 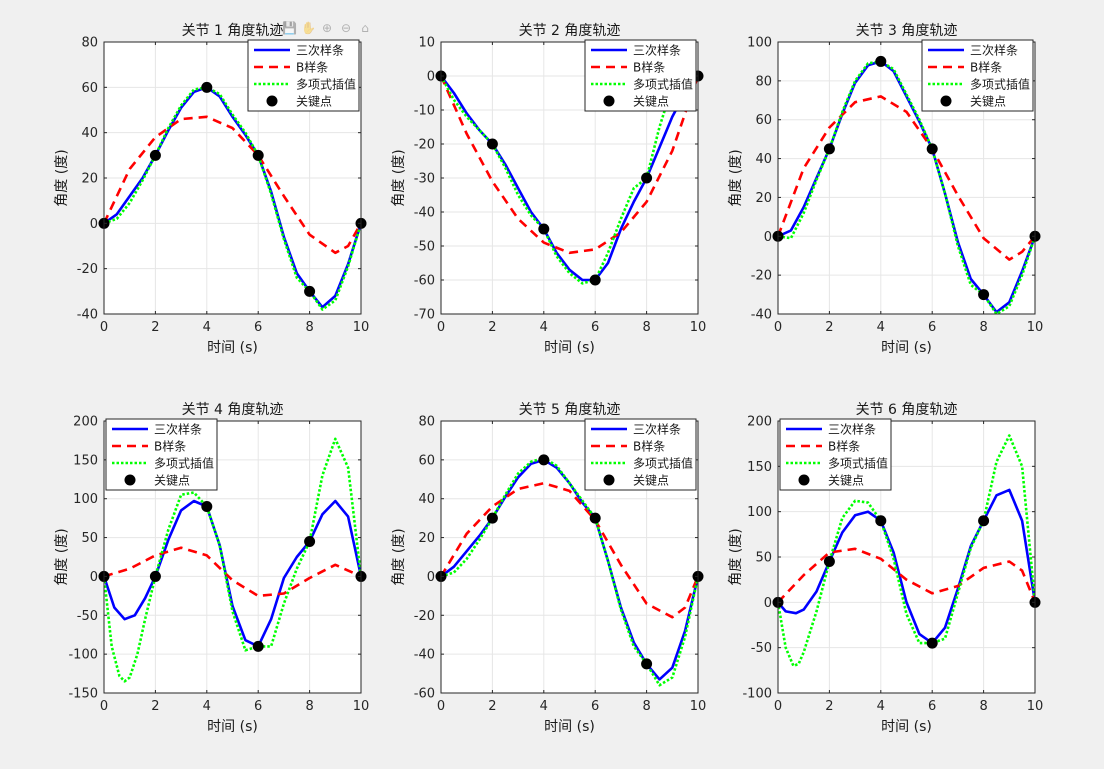 What do you see at coordinates (83, 694) in the screenshot?
I see `y-tick-label: -150` at bounding box center [83, 694].